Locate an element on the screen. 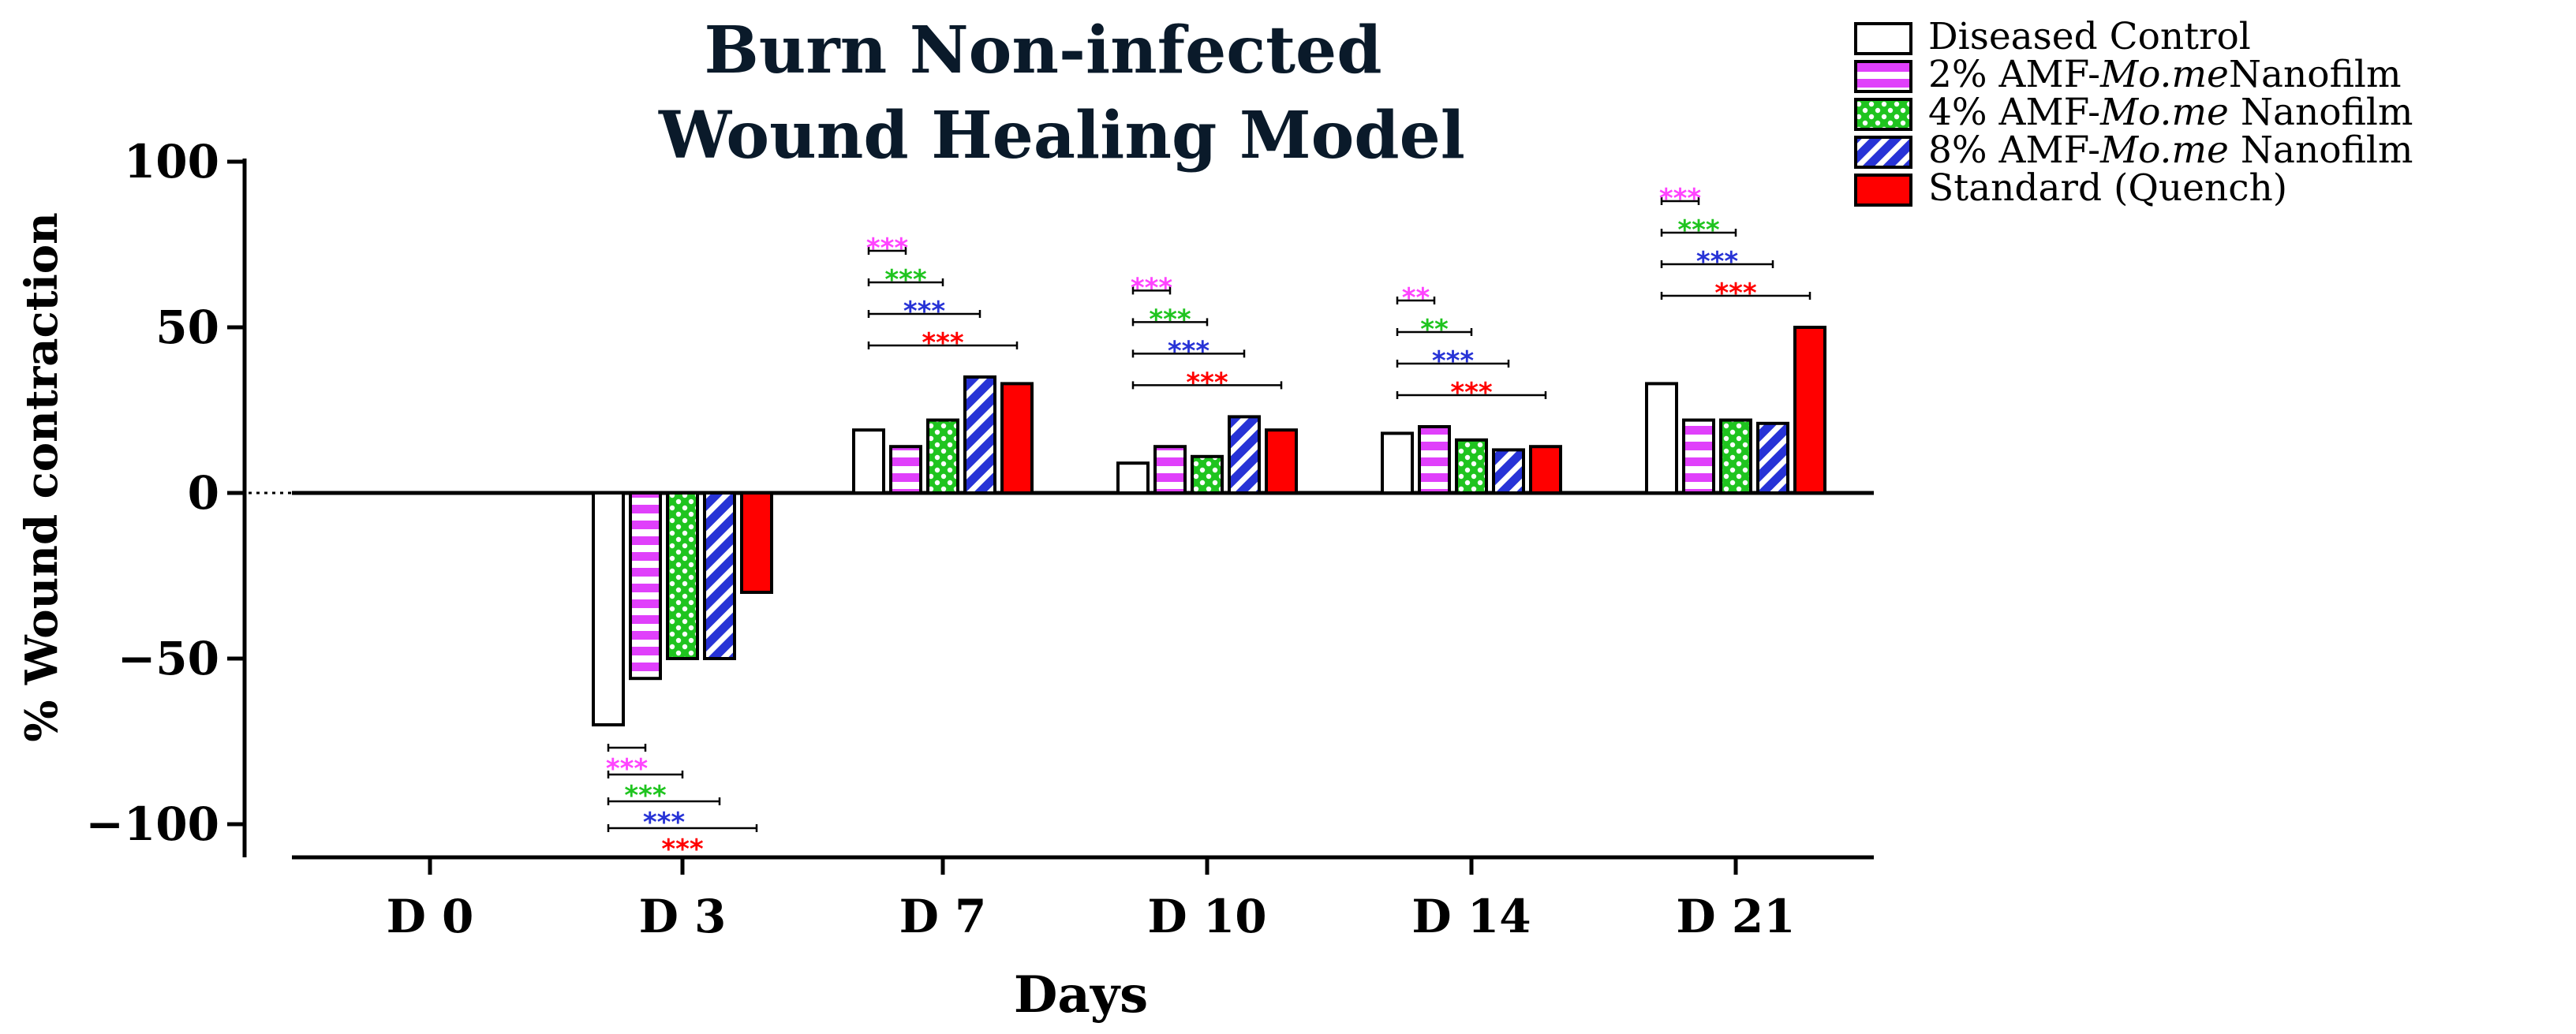 This screenshot has height=1034, width=2576. legend-label-3: 8% AMF-Mo.me Nanofilm is located at coordinates (2170, 150).